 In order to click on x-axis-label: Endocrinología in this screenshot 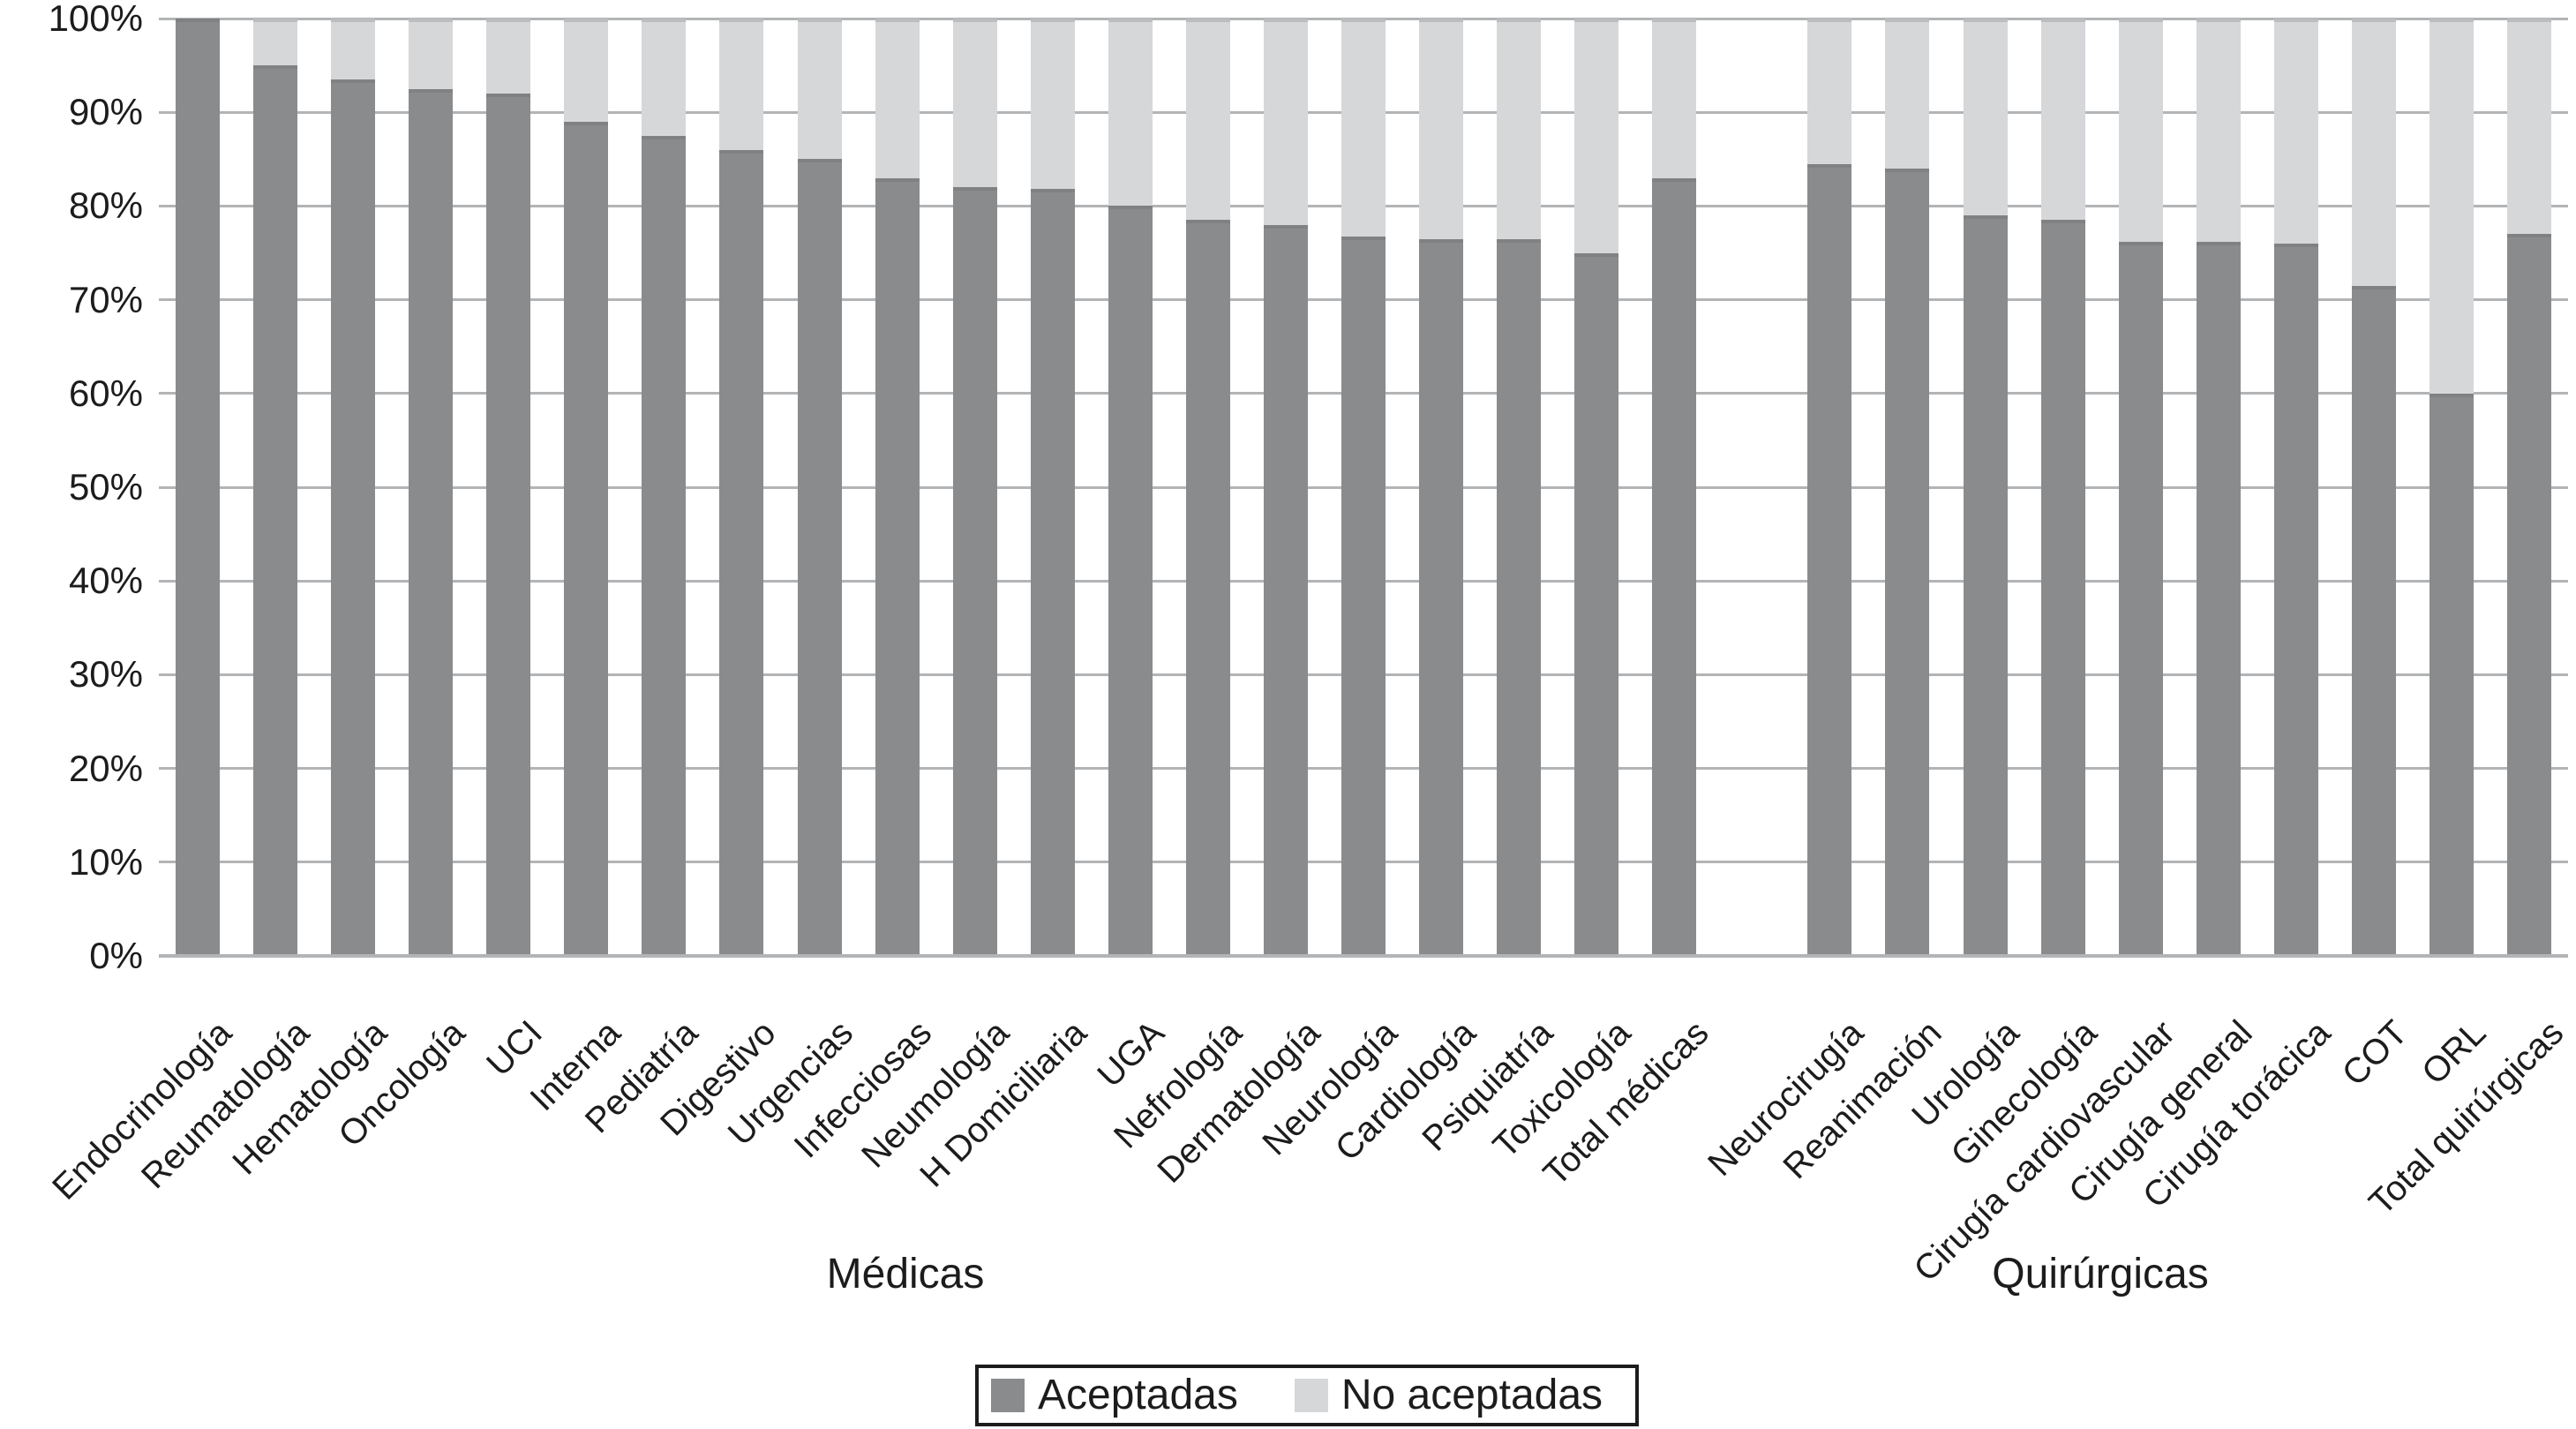, I will do `click(142, 1110)`.